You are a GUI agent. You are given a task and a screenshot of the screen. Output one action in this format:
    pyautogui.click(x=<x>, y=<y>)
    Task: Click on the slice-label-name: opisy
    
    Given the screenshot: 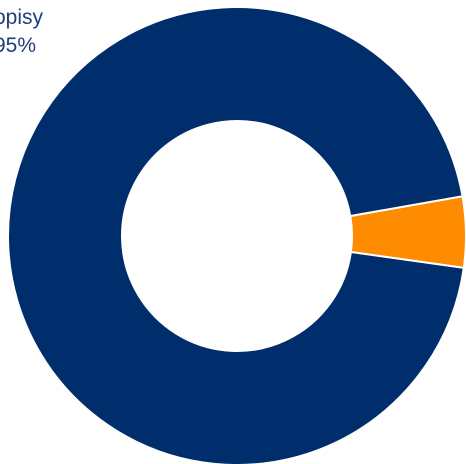 What is the action you would take?
    pyautogui.click(x=22, y=17)
    